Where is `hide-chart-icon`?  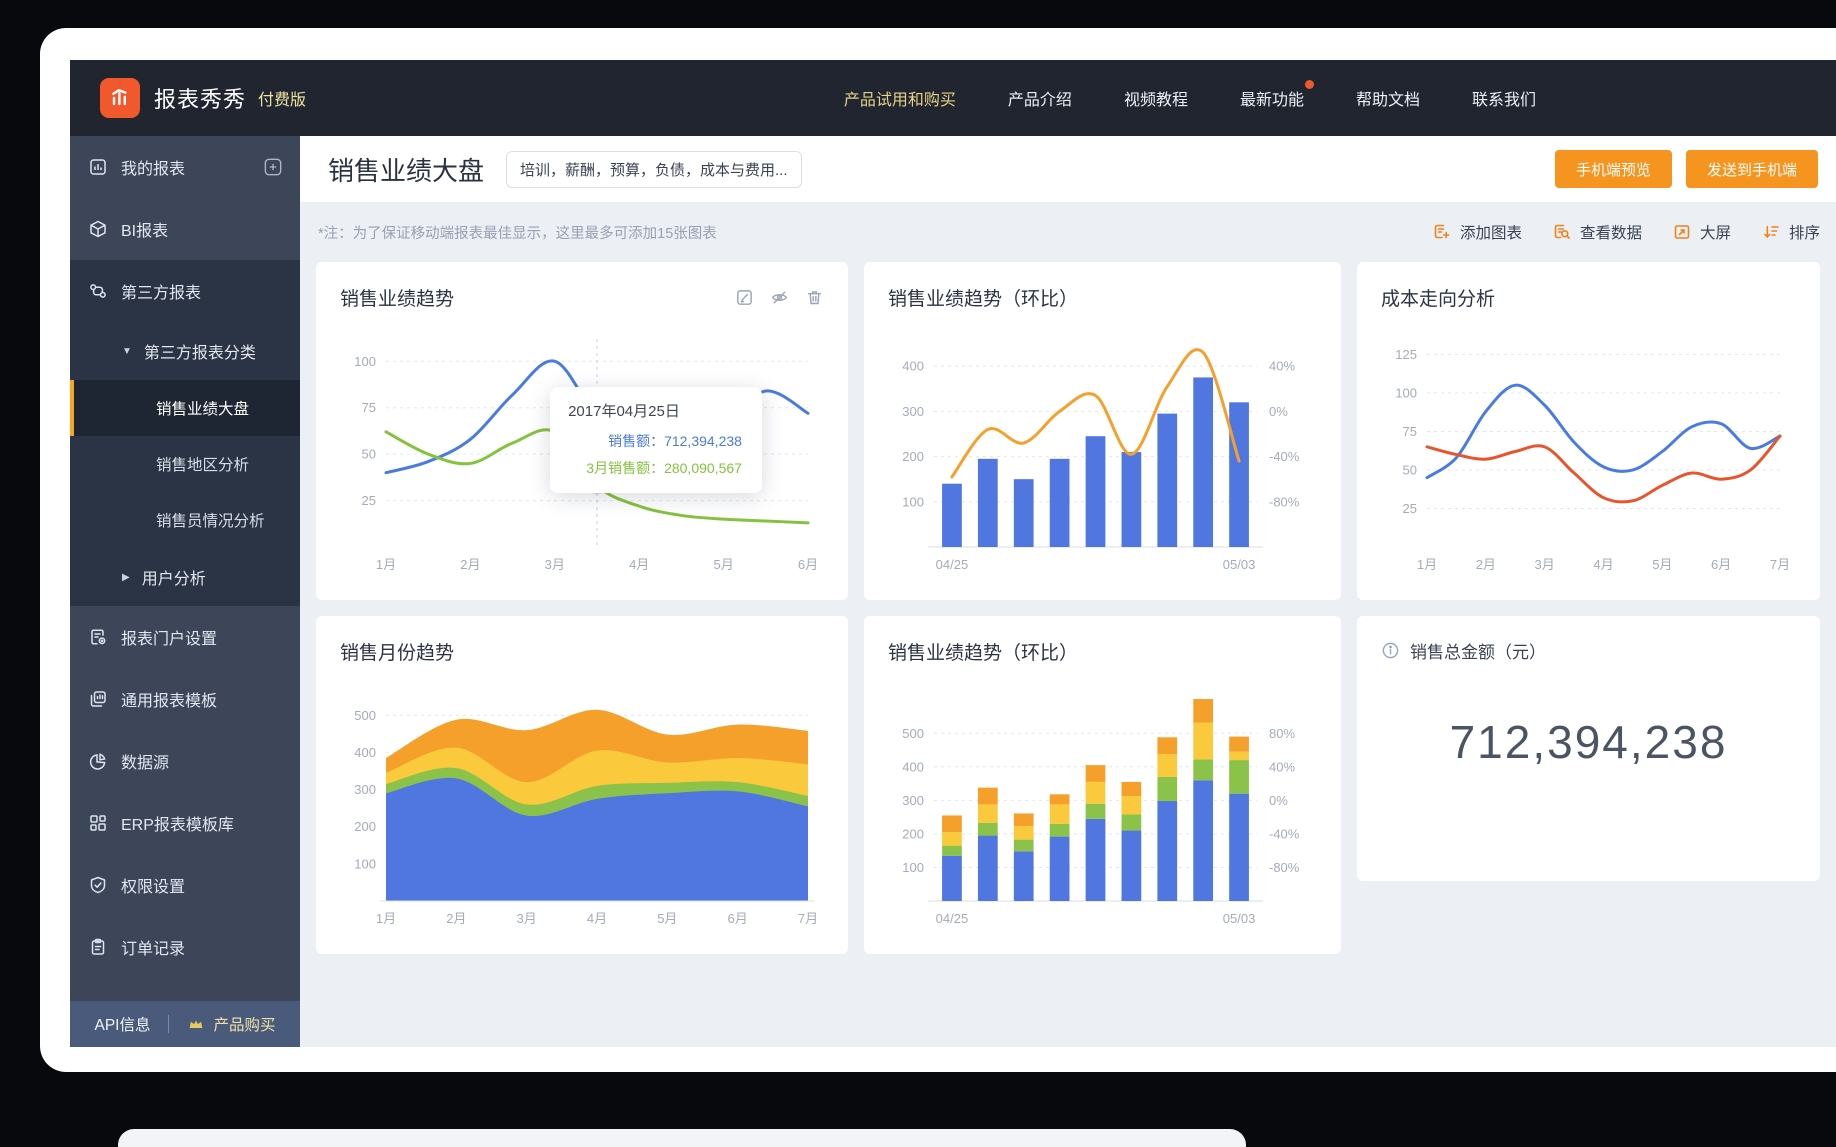
hide-chart-icon is located at coordinates (779, 297).